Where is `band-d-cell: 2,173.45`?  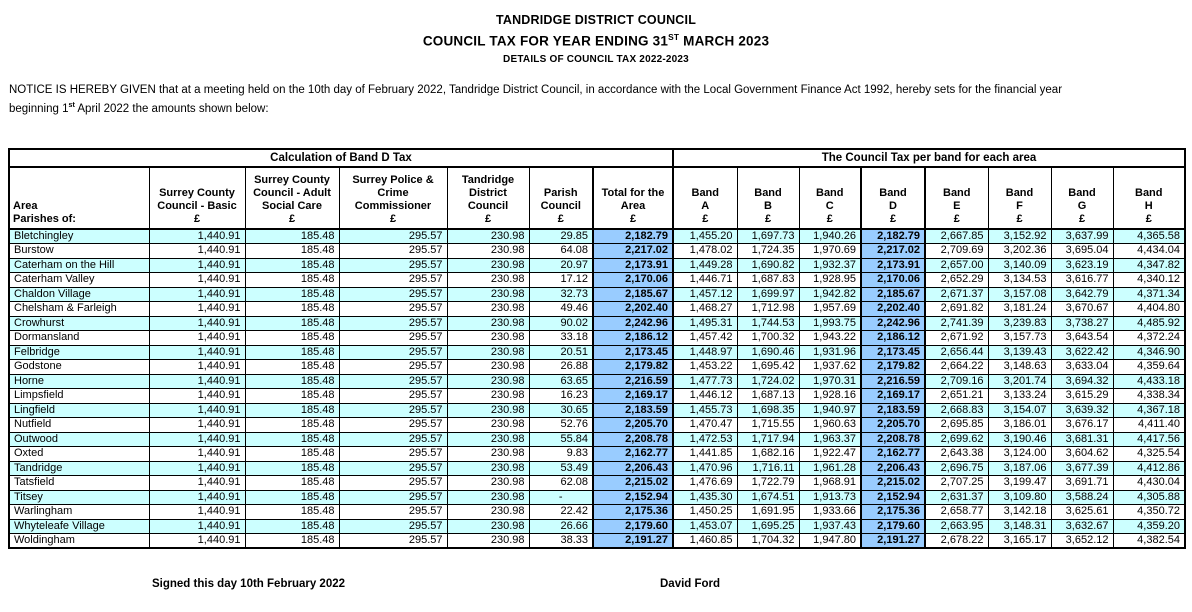 band-d-cell: 2,173.45 is located at coordinates (893, 352).